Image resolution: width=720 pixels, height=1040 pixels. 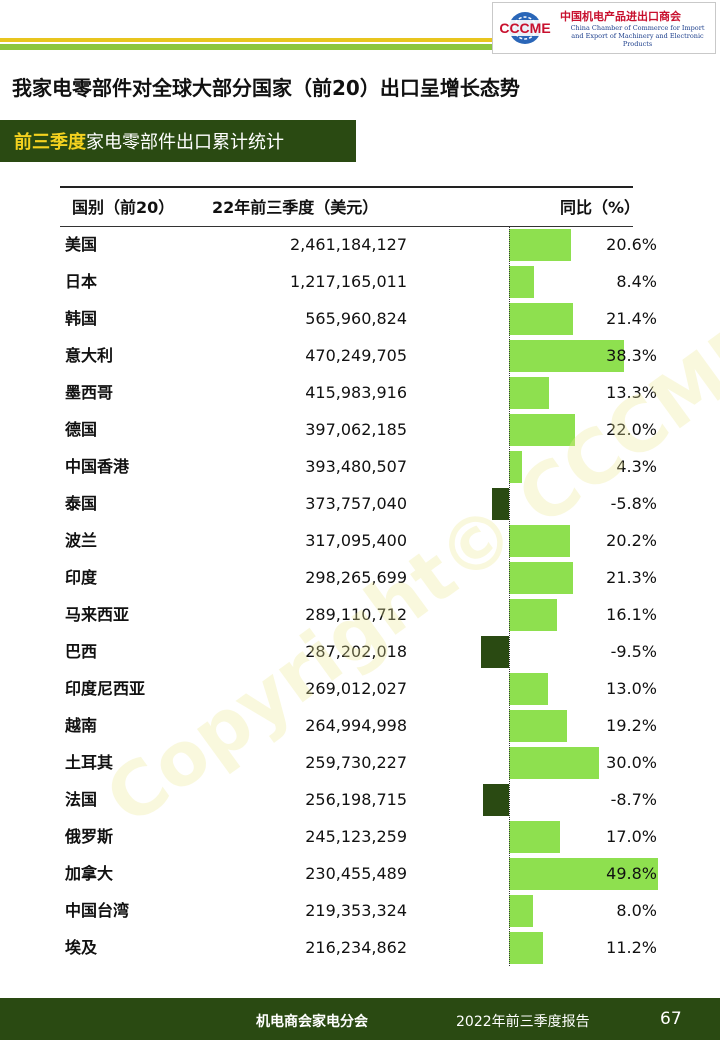 What do you see at coordinates (600, 207) in the screenshot?
I see `column-header-yoy: 同比（%）` at bounding box center [600, 207].